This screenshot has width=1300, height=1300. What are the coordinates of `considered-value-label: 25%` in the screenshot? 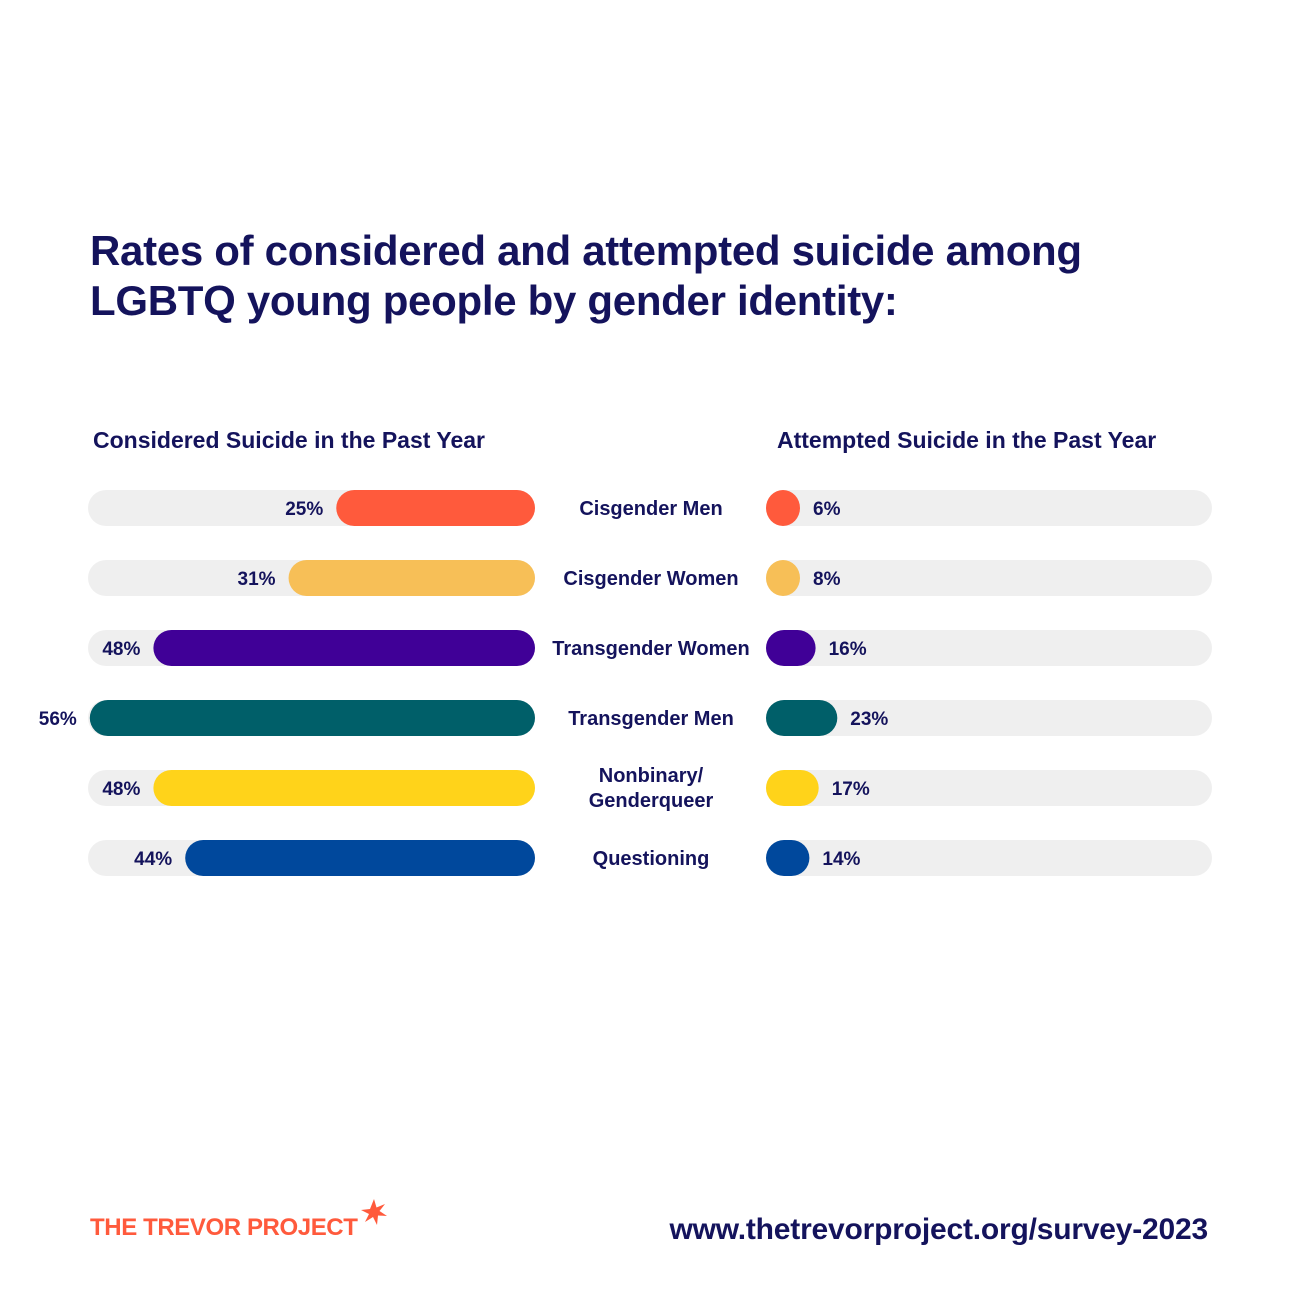 It's located at (304, 509).